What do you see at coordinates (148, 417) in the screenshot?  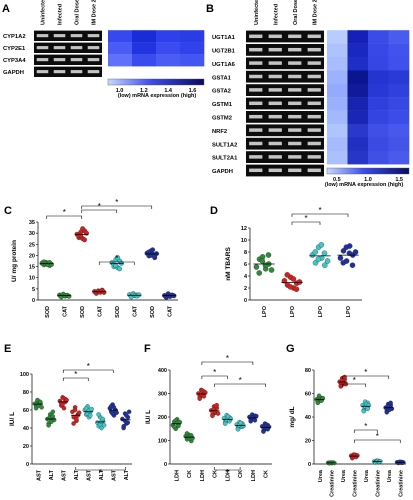 I see `y-axis-label: IU/ L` at bounding box center [148, 417].